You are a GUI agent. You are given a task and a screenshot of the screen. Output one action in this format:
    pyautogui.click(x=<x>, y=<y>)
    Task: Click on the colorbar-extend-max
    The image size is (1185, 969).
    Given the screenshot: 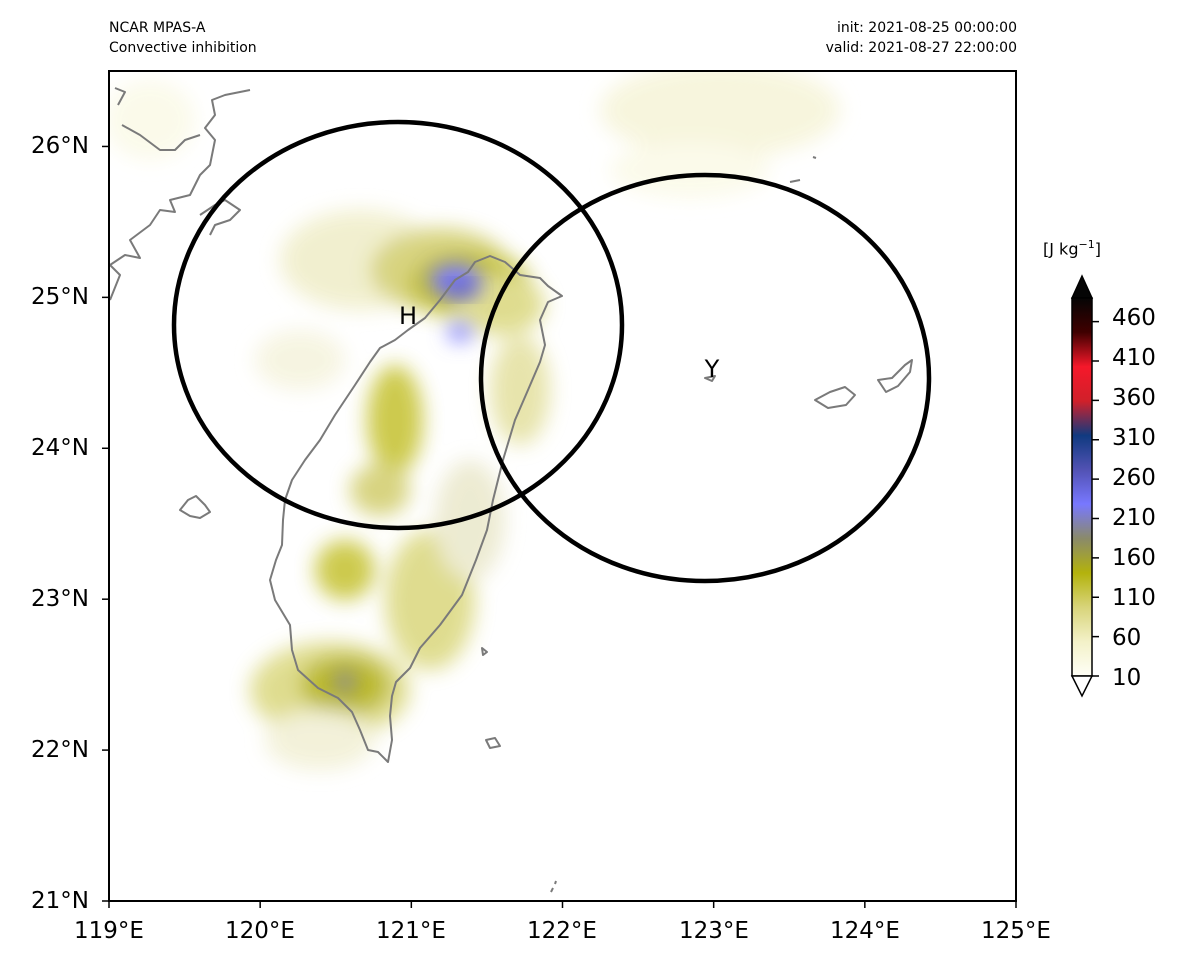 What is the action you would take?
    pyautogui.click(x=1082, y=286)
    